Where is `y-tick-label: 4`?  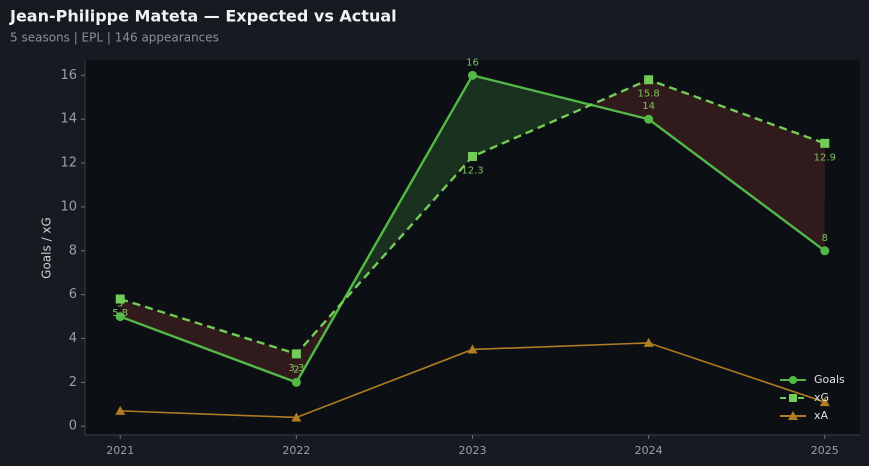 y-tick-label: 4 is located at coordinates (73, 338).